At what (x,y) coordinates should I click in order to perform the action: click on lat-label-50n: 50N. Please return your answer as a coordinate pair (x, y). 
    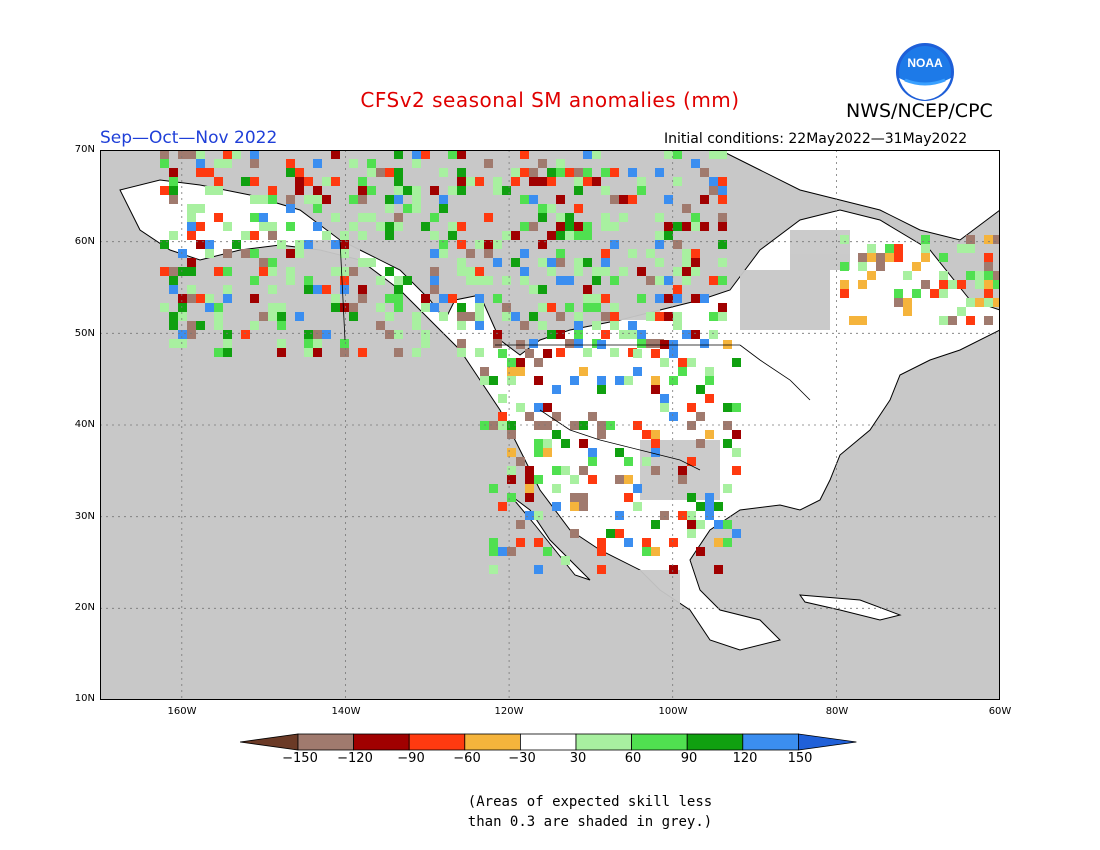
    Looking at the image, I should click on (84, 333).